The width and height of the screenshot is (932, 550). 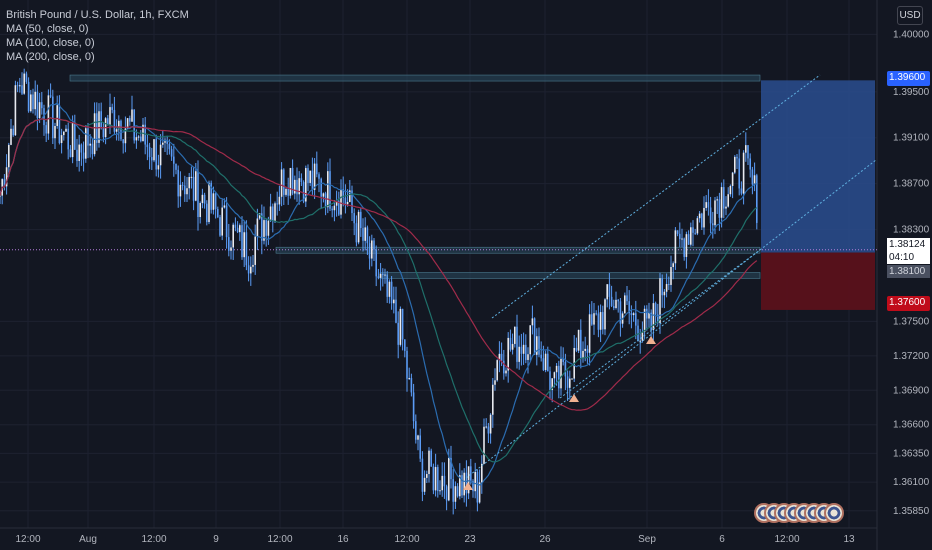 What do you see at coordinates (47, 29) in the screenshot?
I see `ma50-label: MA (50, close, 0)` at bounding box center [47, 29].